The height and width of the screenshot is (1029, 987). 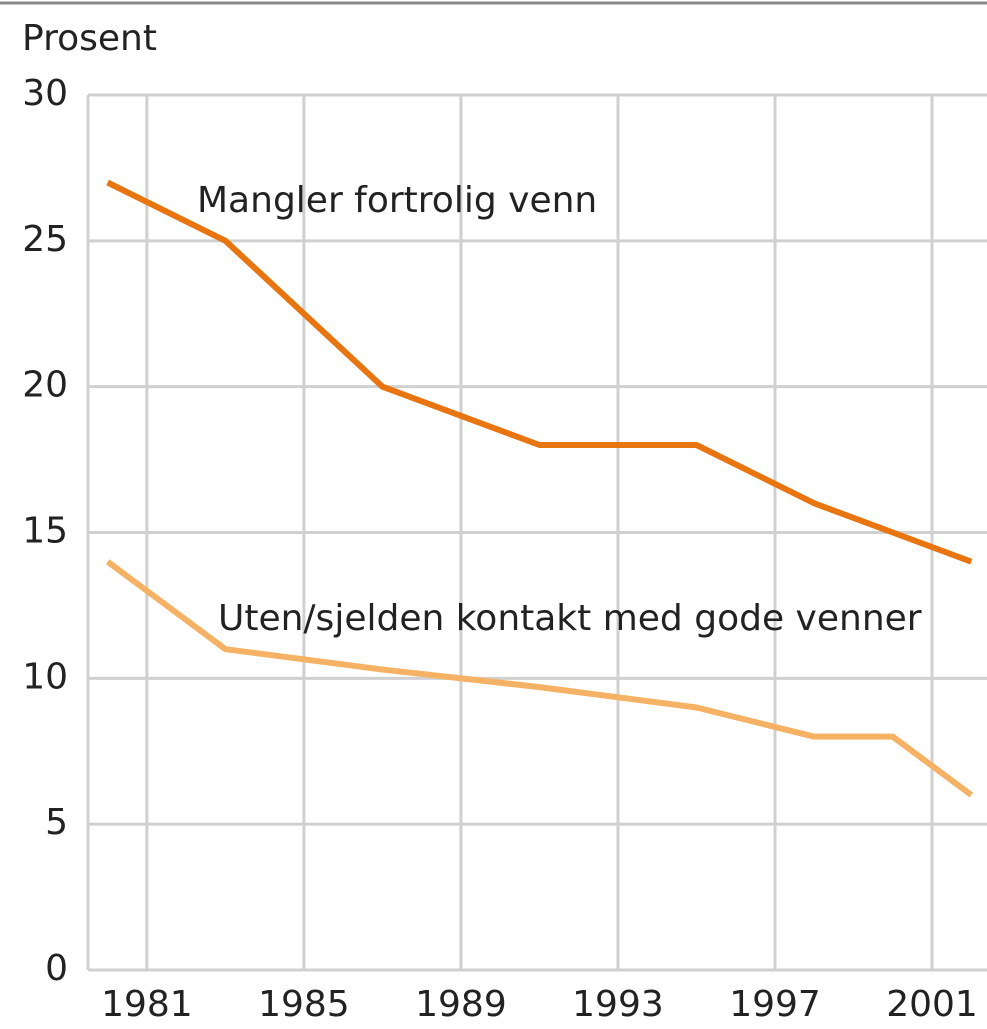 What do you see at coordinates (932, 1004) in the screenshot?
I see `x-tick-label: 2001` at bounding box center [932, 1004].